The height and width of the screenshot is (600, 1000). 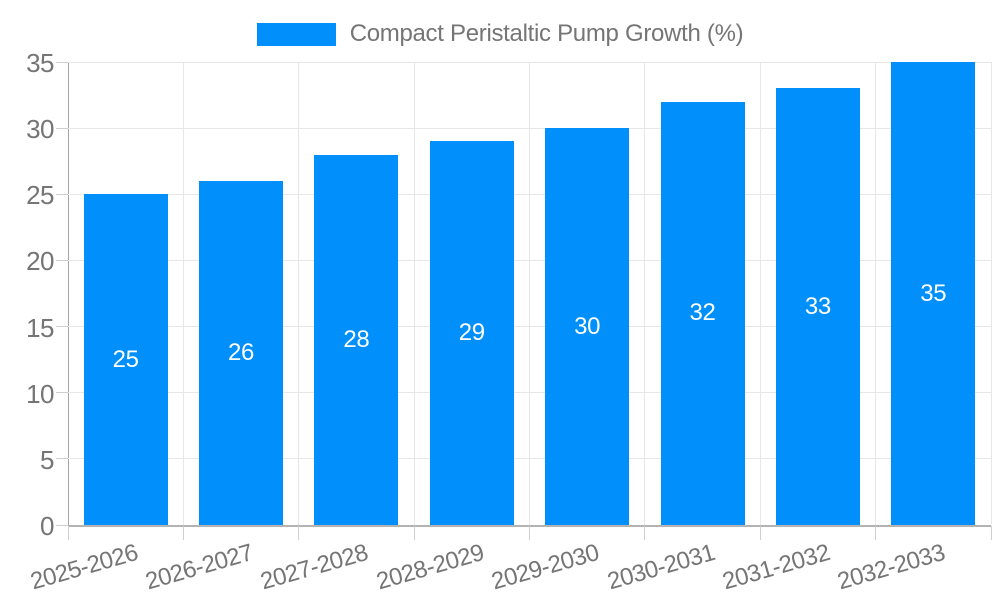 I want to click on x-axis-tick-label: 2027-2028, so click(x=314, y=567).